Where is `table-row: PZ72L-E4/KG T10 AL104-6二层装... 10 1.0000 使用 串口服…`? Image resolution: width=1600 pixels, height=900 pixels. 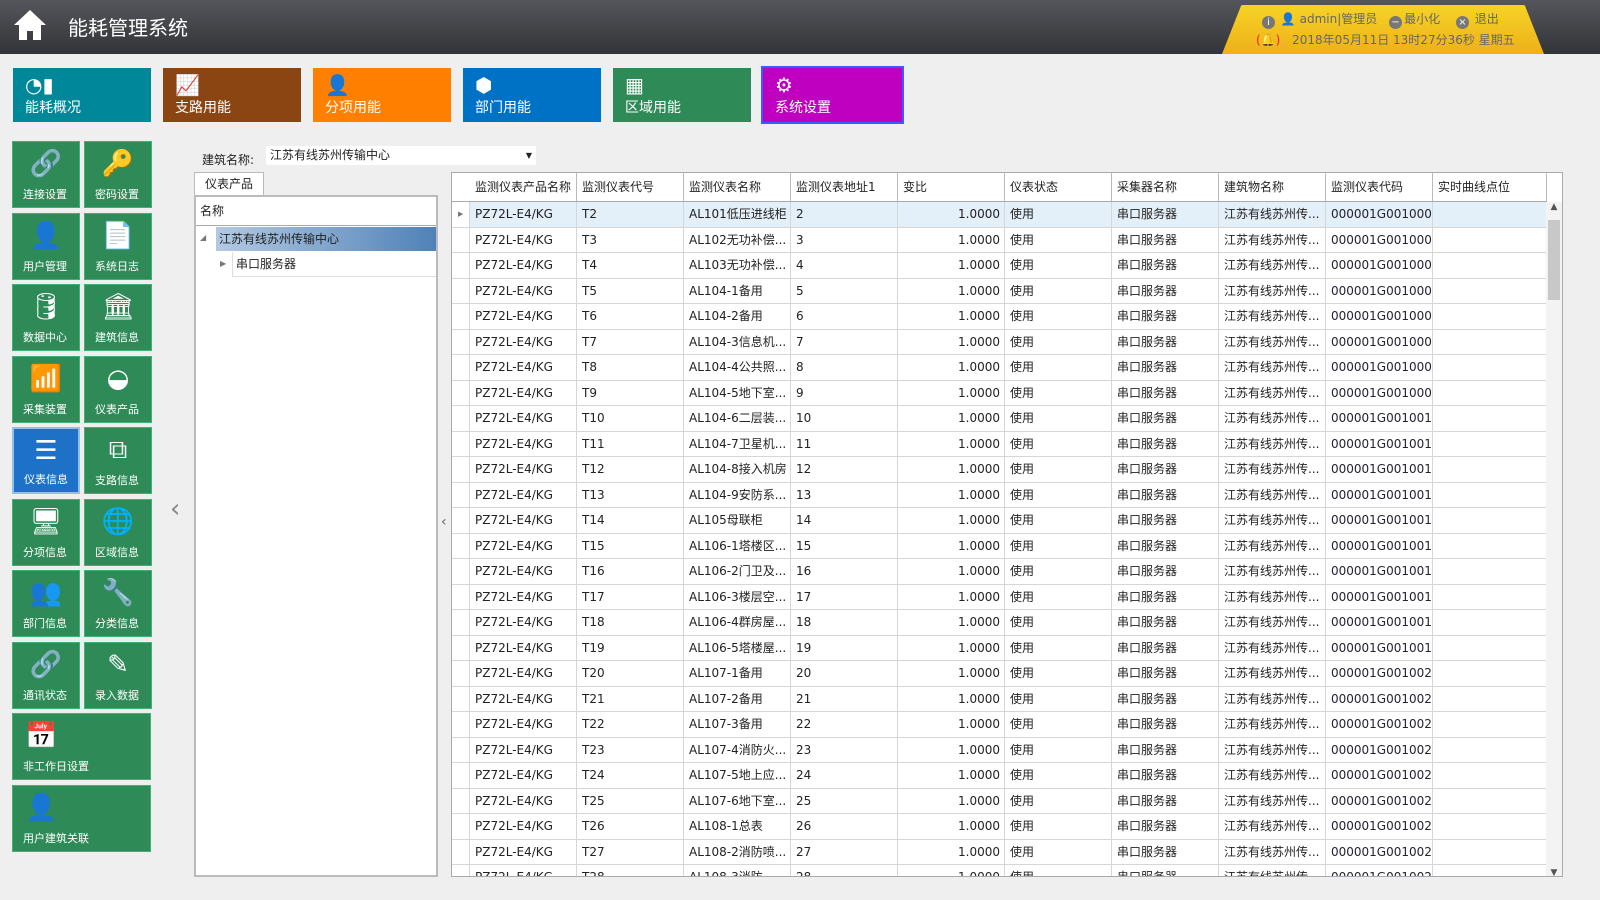
table-row: PZ72L-E4/KG T10 AL104-6二层装... 10 1.0000 使用 串口服… is located at coordinates (999, 419).